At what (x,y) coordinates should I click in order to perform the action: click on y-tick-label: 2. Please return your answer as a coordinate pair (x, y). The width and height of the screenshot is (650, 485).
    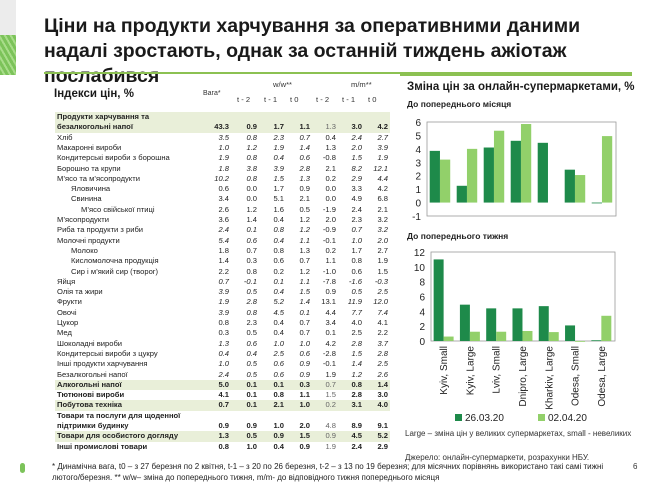
    Looking at the image, I should click on (422, 327).